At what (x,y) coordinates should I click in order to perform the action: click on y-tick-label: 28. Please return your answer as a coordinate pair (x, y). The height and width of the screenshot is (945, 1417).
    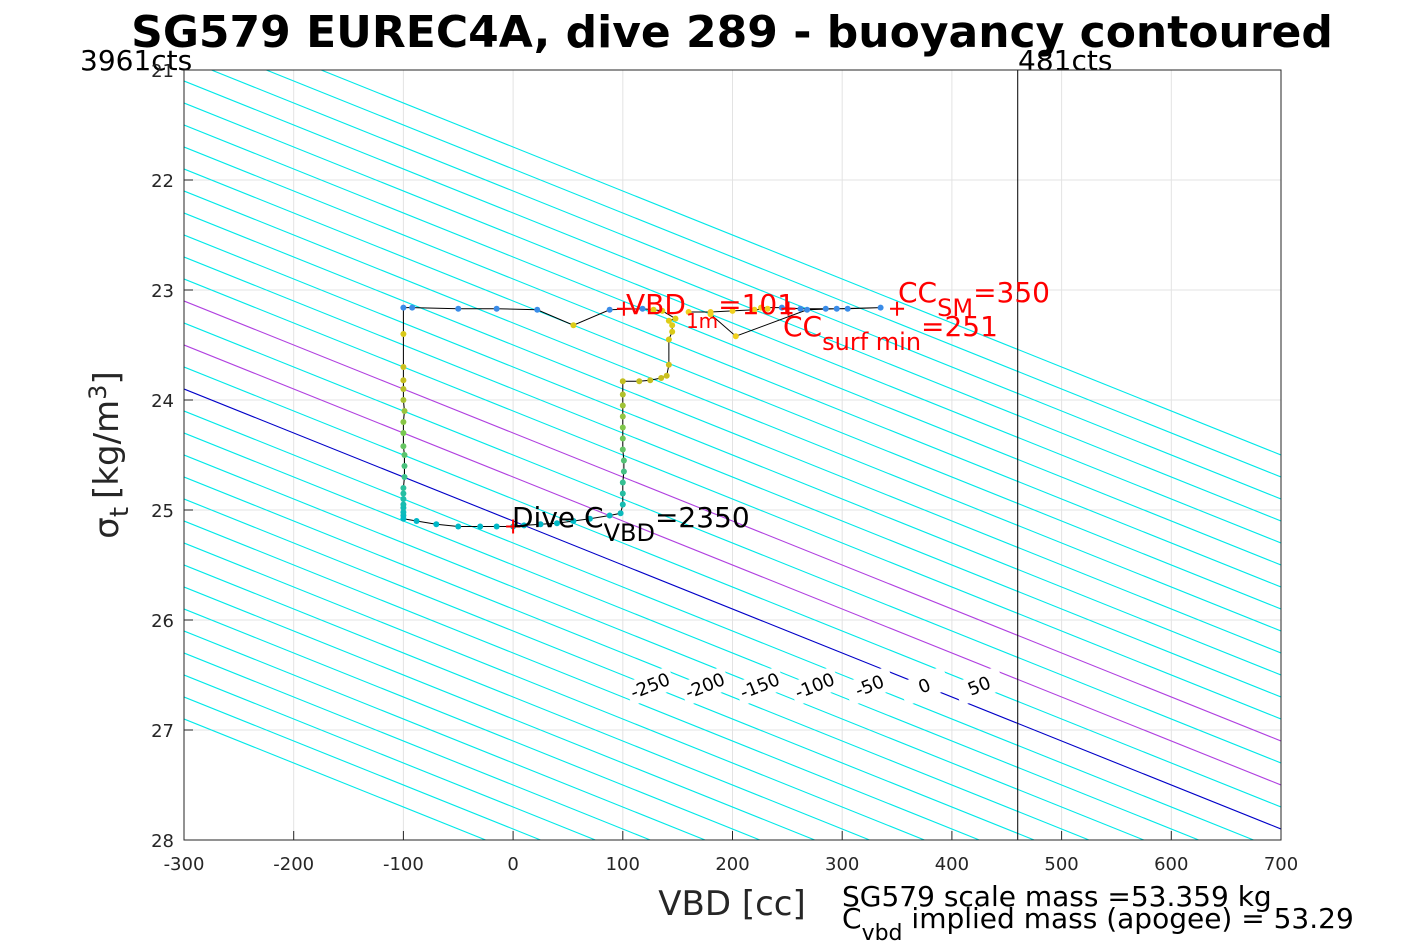
    Looking at the image, I should click on (162, 841).